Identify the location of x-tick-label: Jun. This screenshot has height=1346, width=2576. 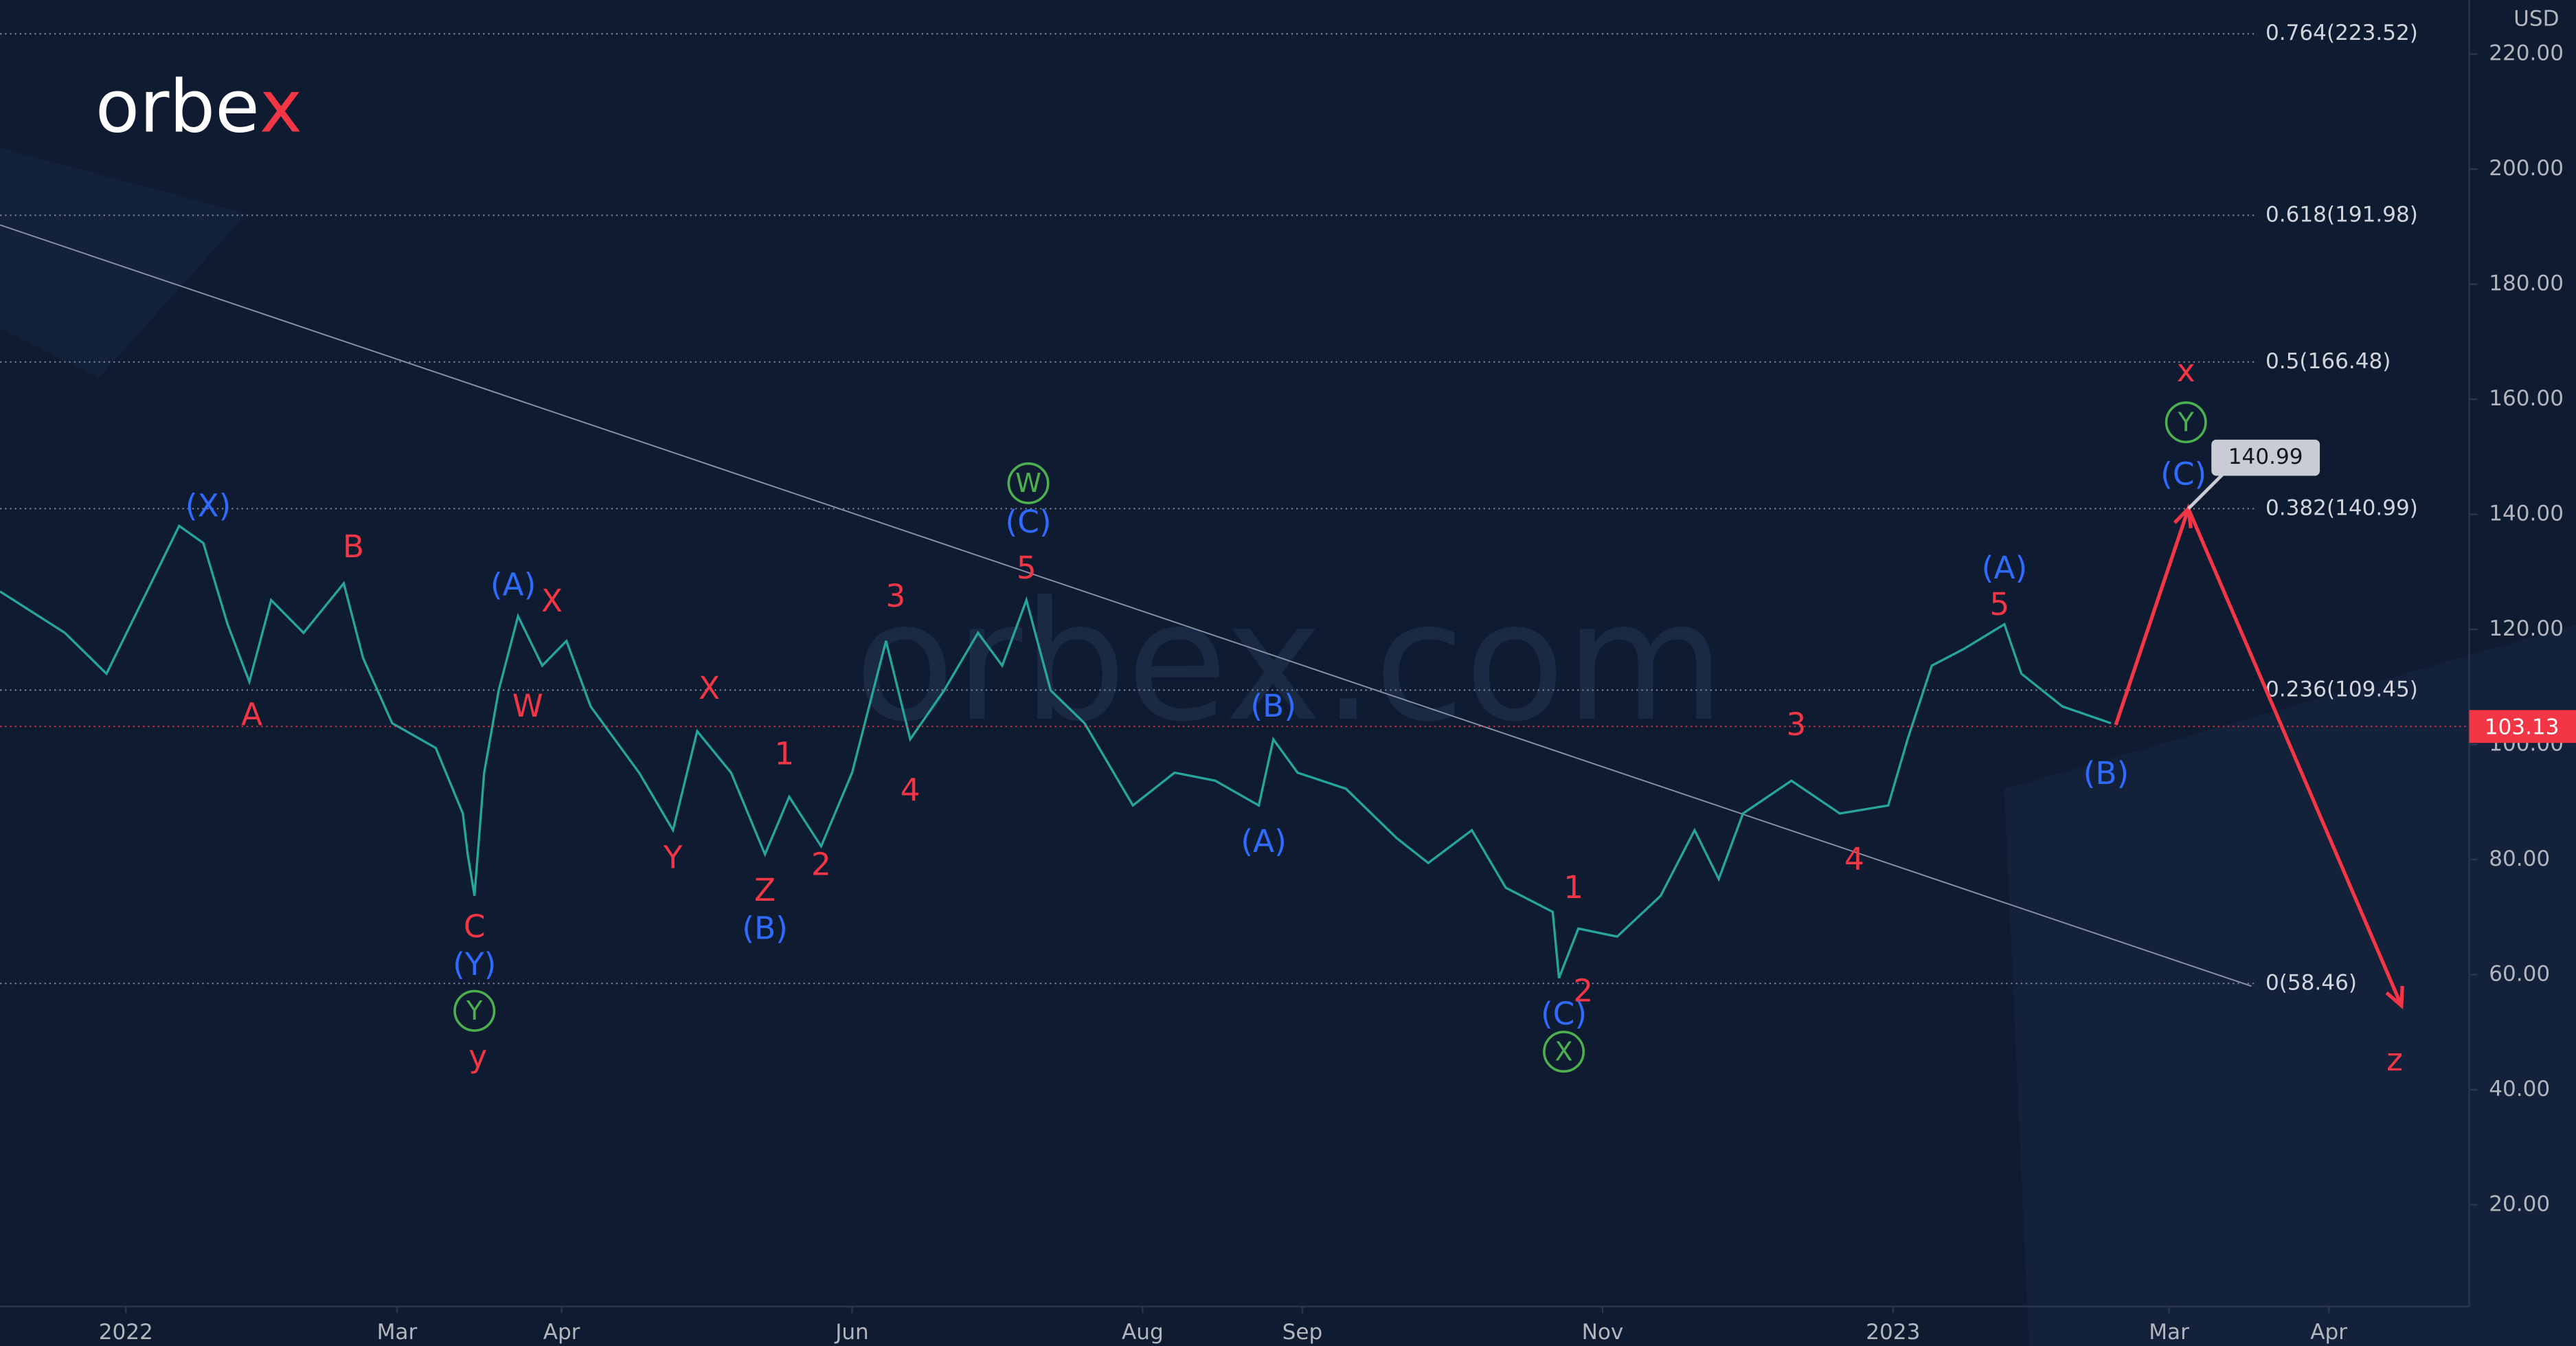
(851, 1332).